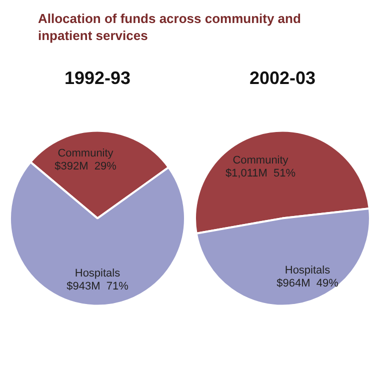  What do you see at coordinates (260, 173) in the screenshot?
I see `data-label: $1,011M 51%` at bounding box center [260, 173].